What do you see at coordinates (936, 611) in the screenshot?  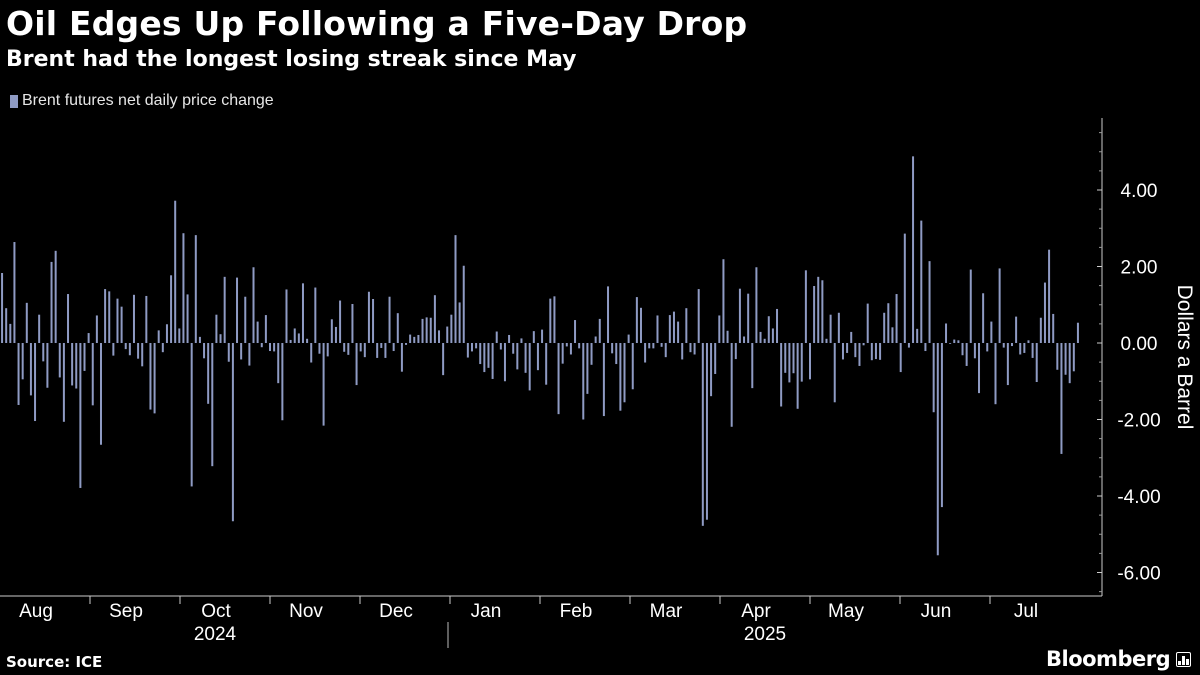 I see `x-tick-label: Jun` at bounding box center [936, 611].